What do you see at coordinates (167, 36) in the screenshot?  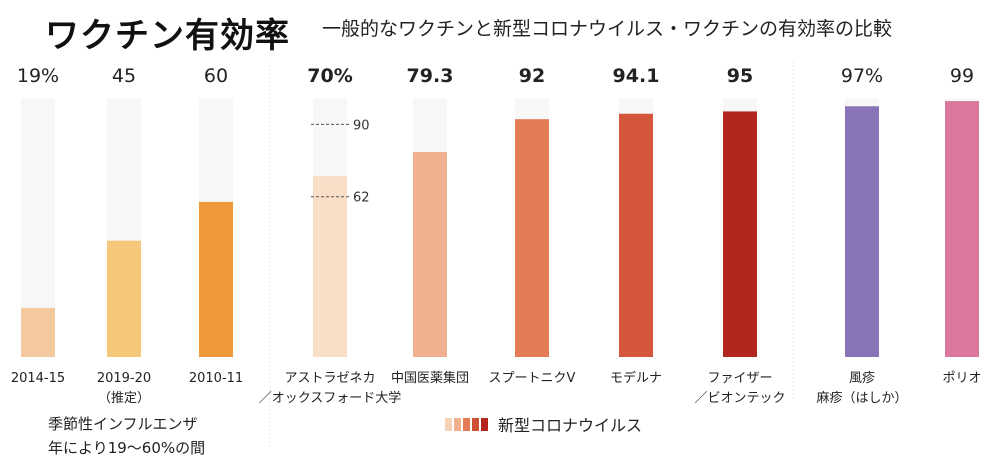 I see `page-title: ワクチン有効率` at bounding box center [167, 36].